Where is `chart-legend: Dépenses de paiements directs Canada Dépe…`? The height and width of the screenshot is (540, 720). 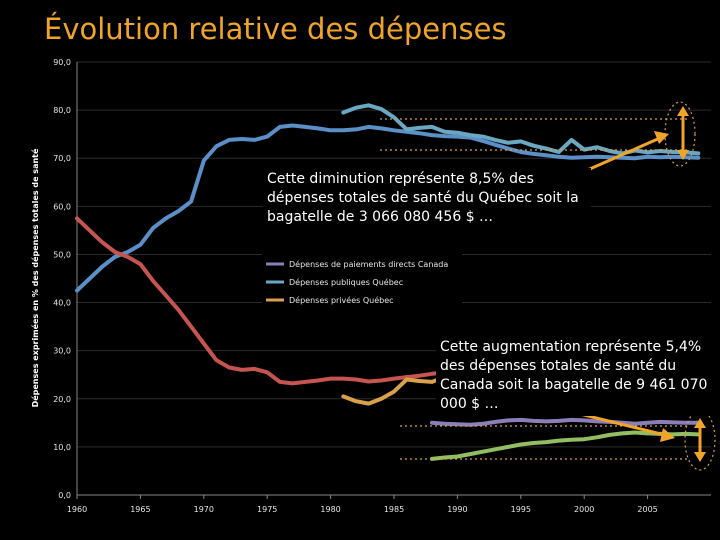
chart-legend: Dépenses de paiements directs Canada Dépe… is located at coordinates (362, 279).